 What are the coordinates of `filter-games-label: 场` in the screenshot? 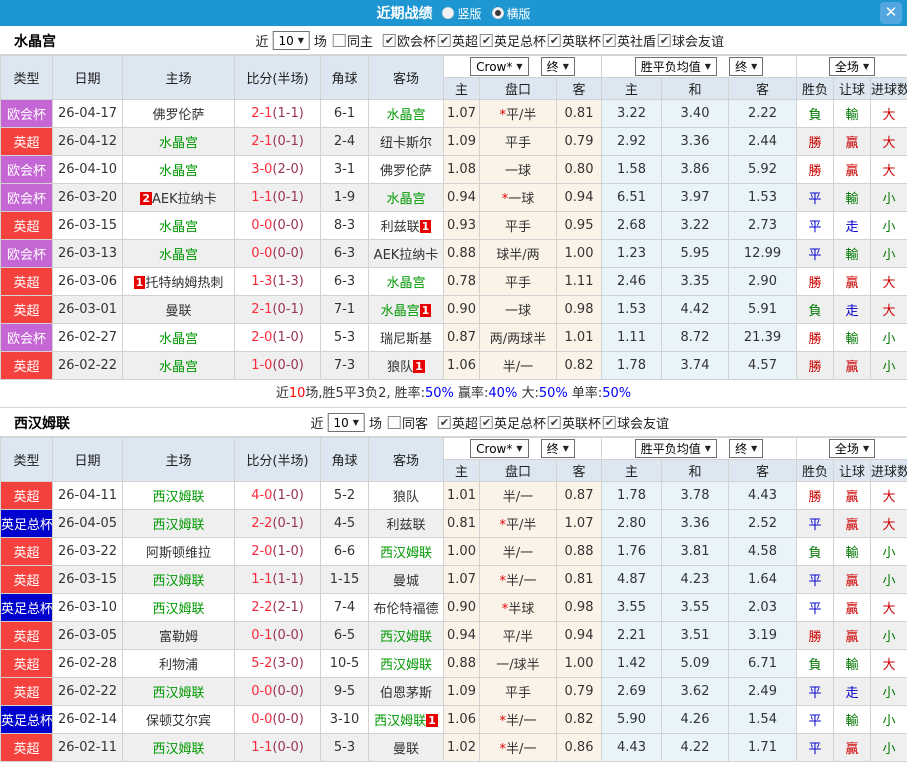 It's located at (320, 40).